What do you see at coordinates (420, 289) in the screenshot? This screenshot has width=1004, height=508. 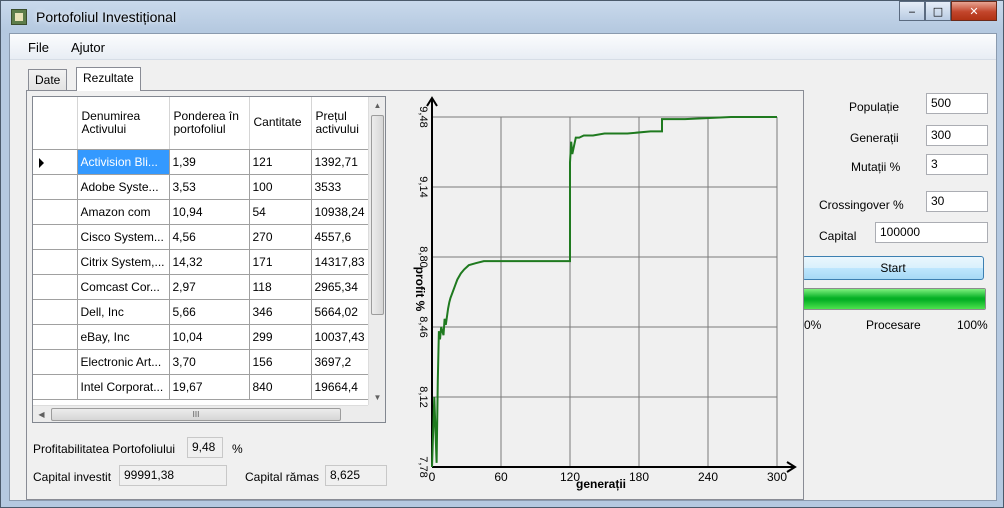 I see `y-axis-label: profit %` at bounding box center [420, 289].